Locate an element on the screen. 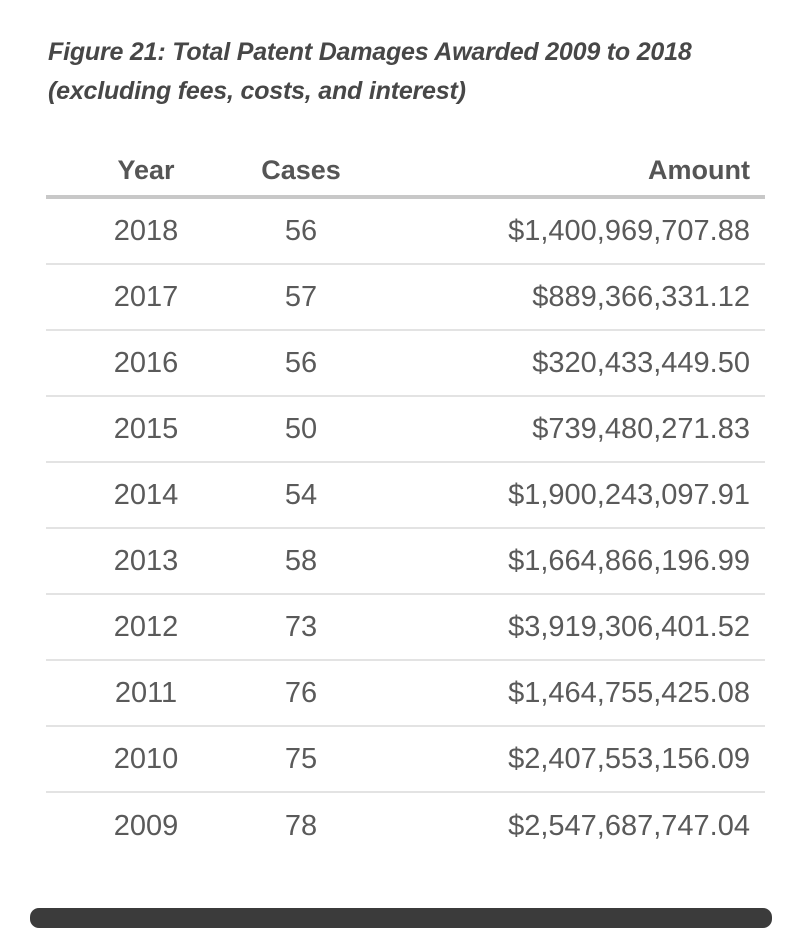 Image resolution: width=802 pixels, height=928 pixels. amount-cell: $3,919,306,401.52 is located at coordinates (629, 626).